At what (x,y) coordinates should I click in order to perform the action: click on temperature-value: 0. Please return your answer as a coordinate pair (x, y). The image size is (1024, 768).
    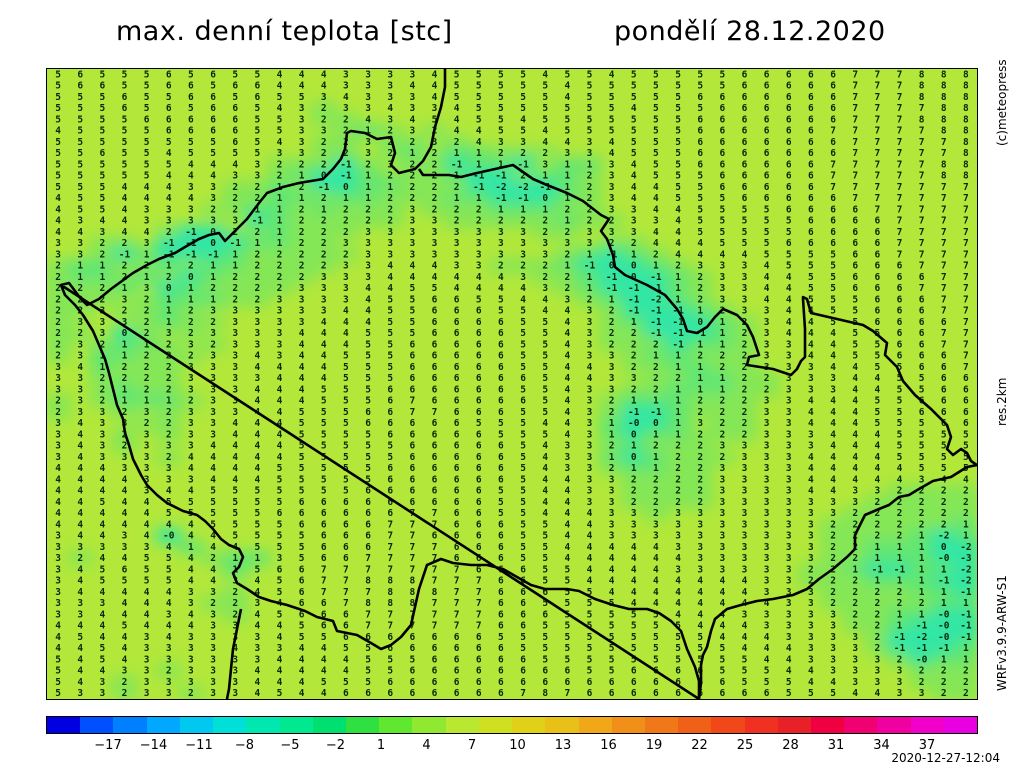
    Looking at the image, I should click on (346, 187).